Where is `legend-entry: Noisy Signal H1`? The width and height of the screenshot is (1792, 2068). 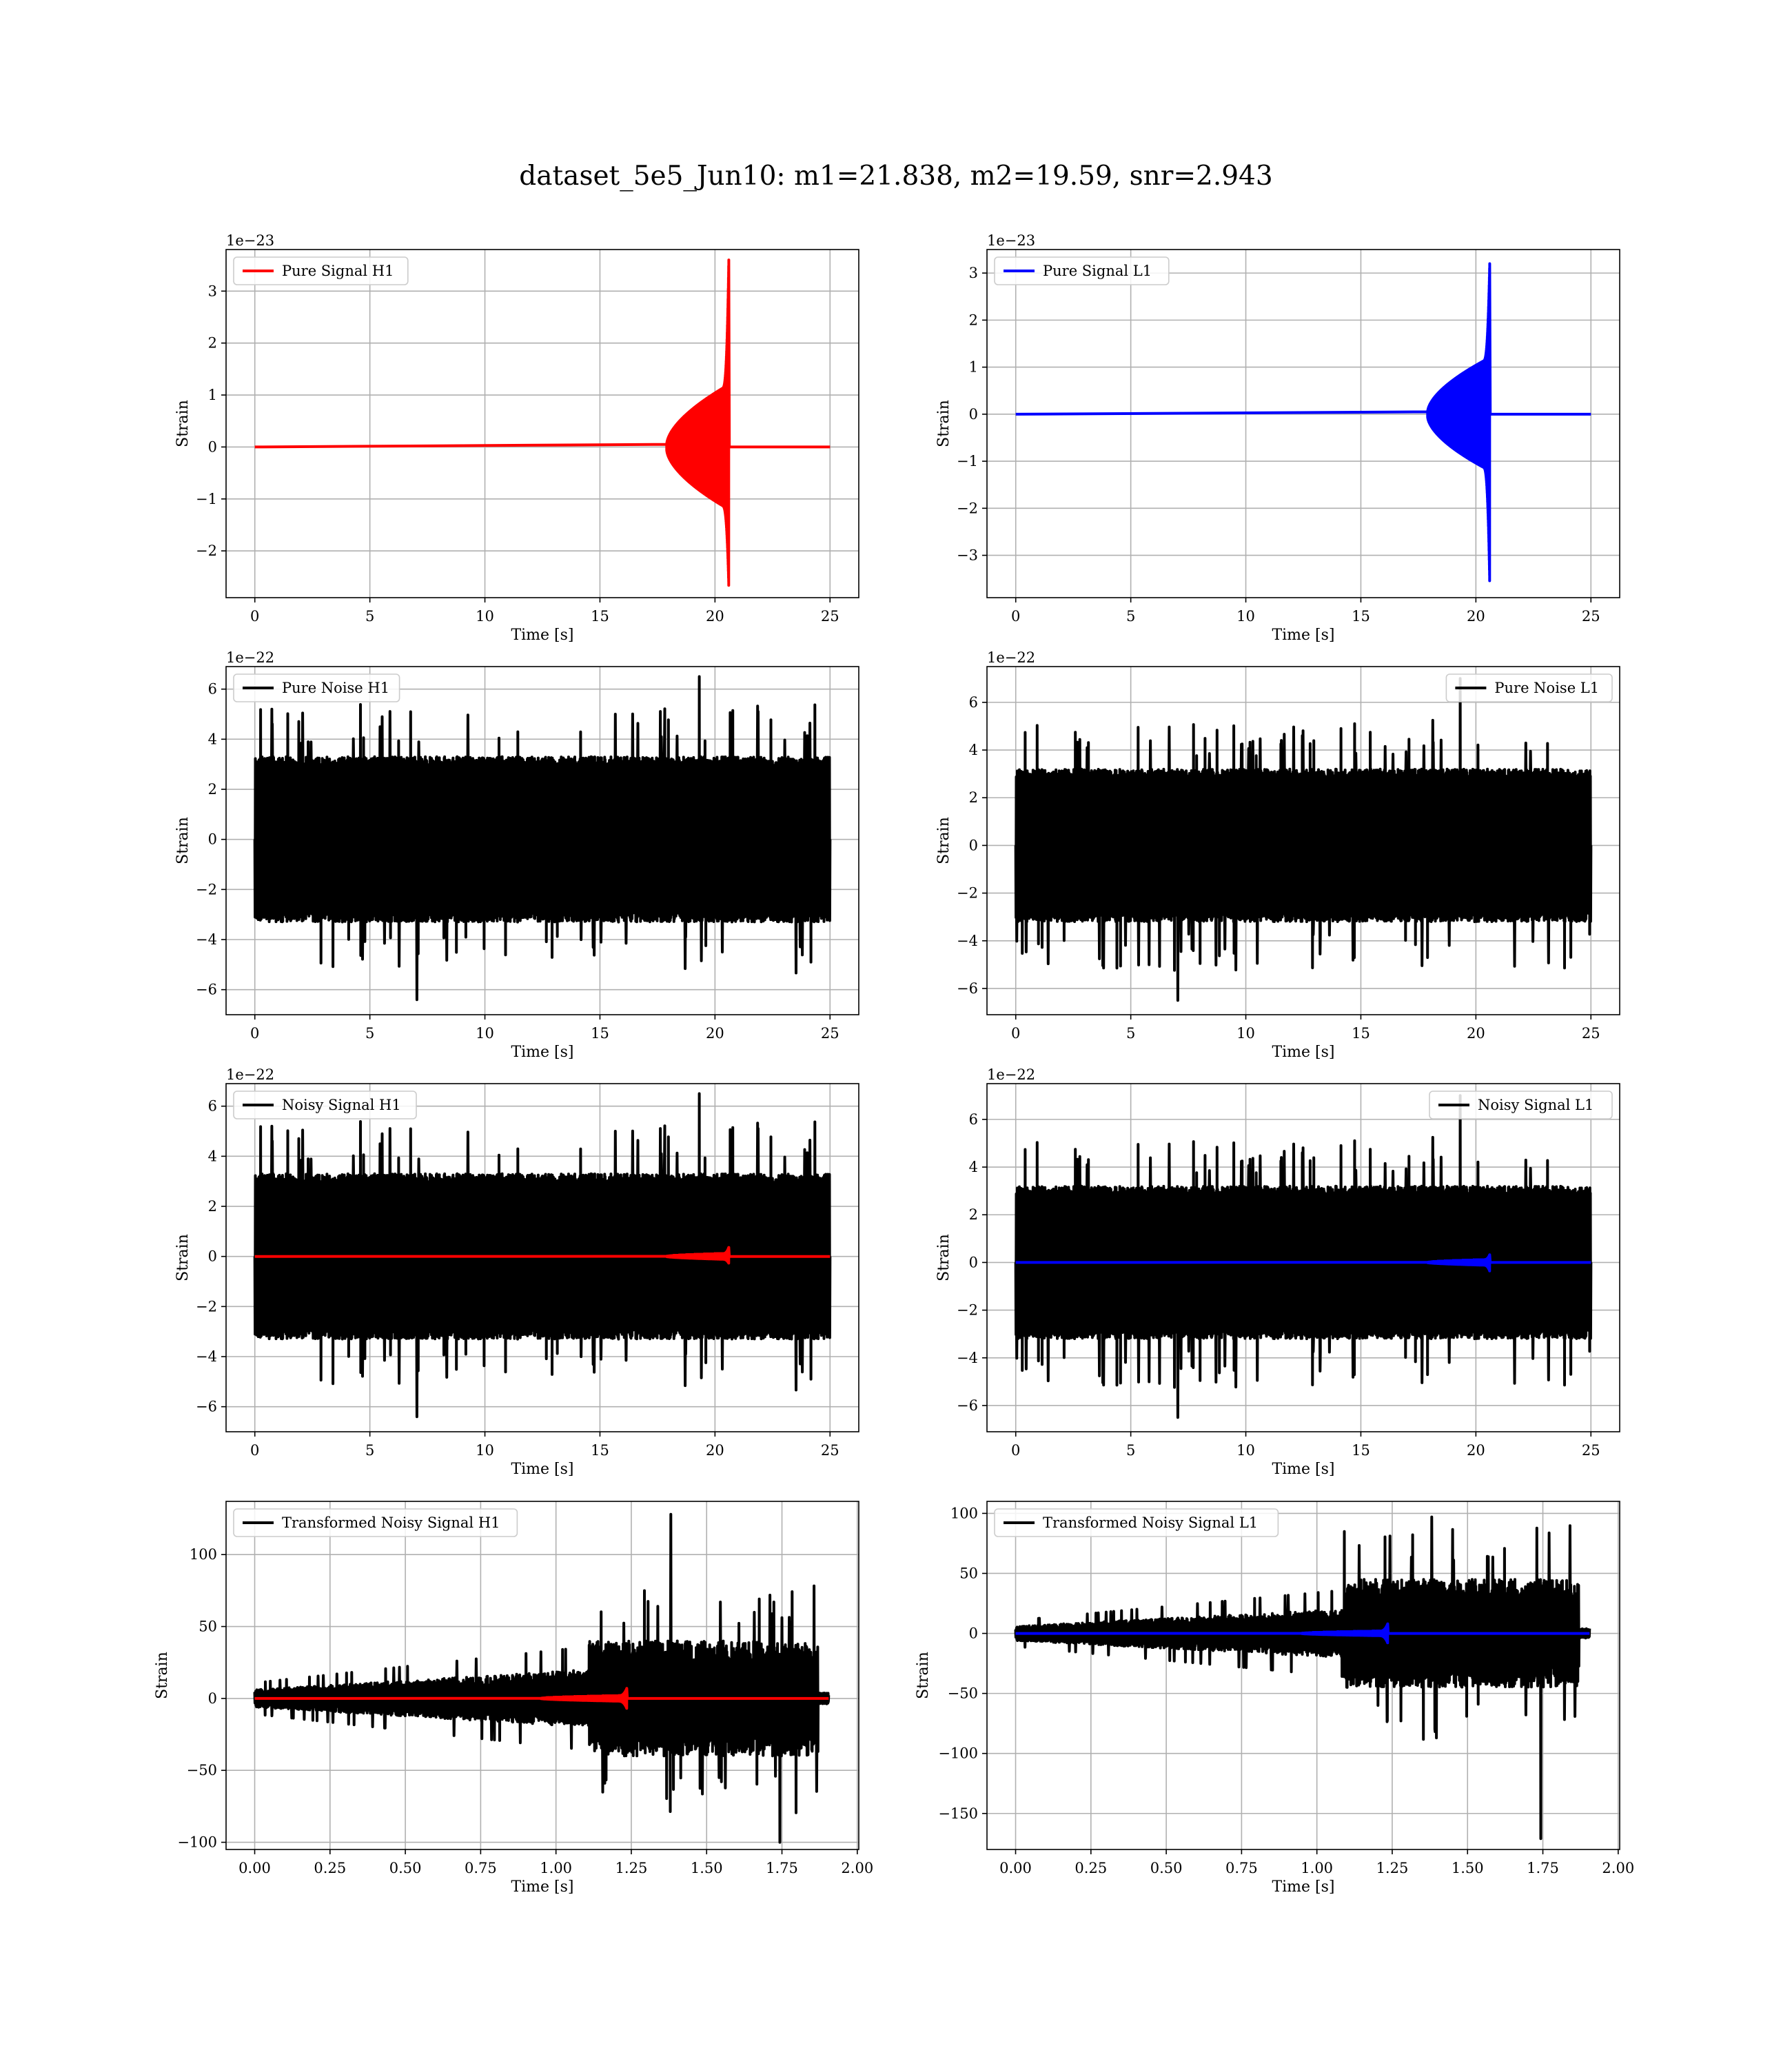
legend-entry: Noisy Signal H1 is located at coordinates (341, 1105).